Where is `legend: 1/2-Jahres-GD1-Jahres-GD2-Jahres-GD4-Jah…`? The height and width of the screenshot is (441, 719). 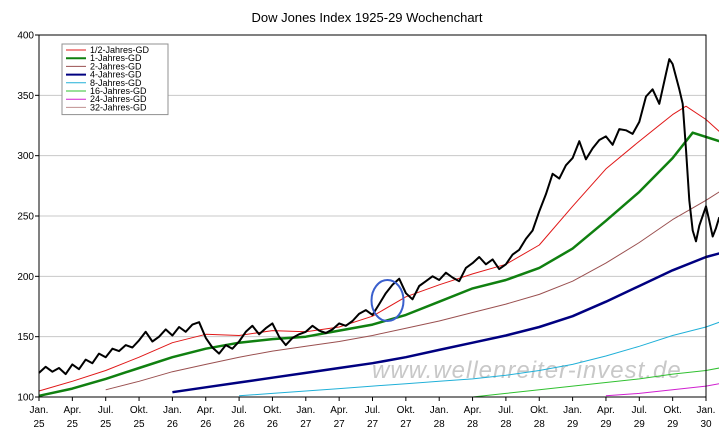
legend: 1/2-Jahres-GD1-Jahres-GD2-Jahres-GD4-Jah… is located at coordinates (115, 79).